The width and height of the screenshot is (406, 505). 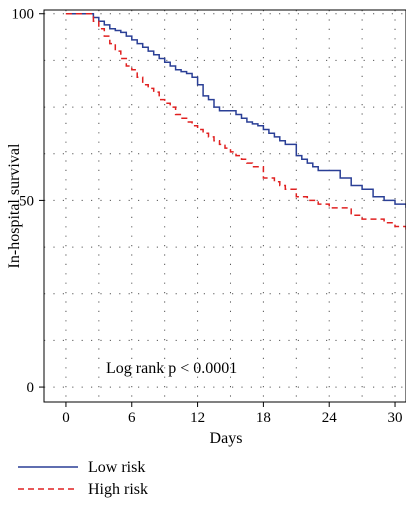 What do you see at coordinates (171, 368) in the screenshot?
I see `logrank-annotation: Log rank p < 0.0001` at bounding box center [171, 368].